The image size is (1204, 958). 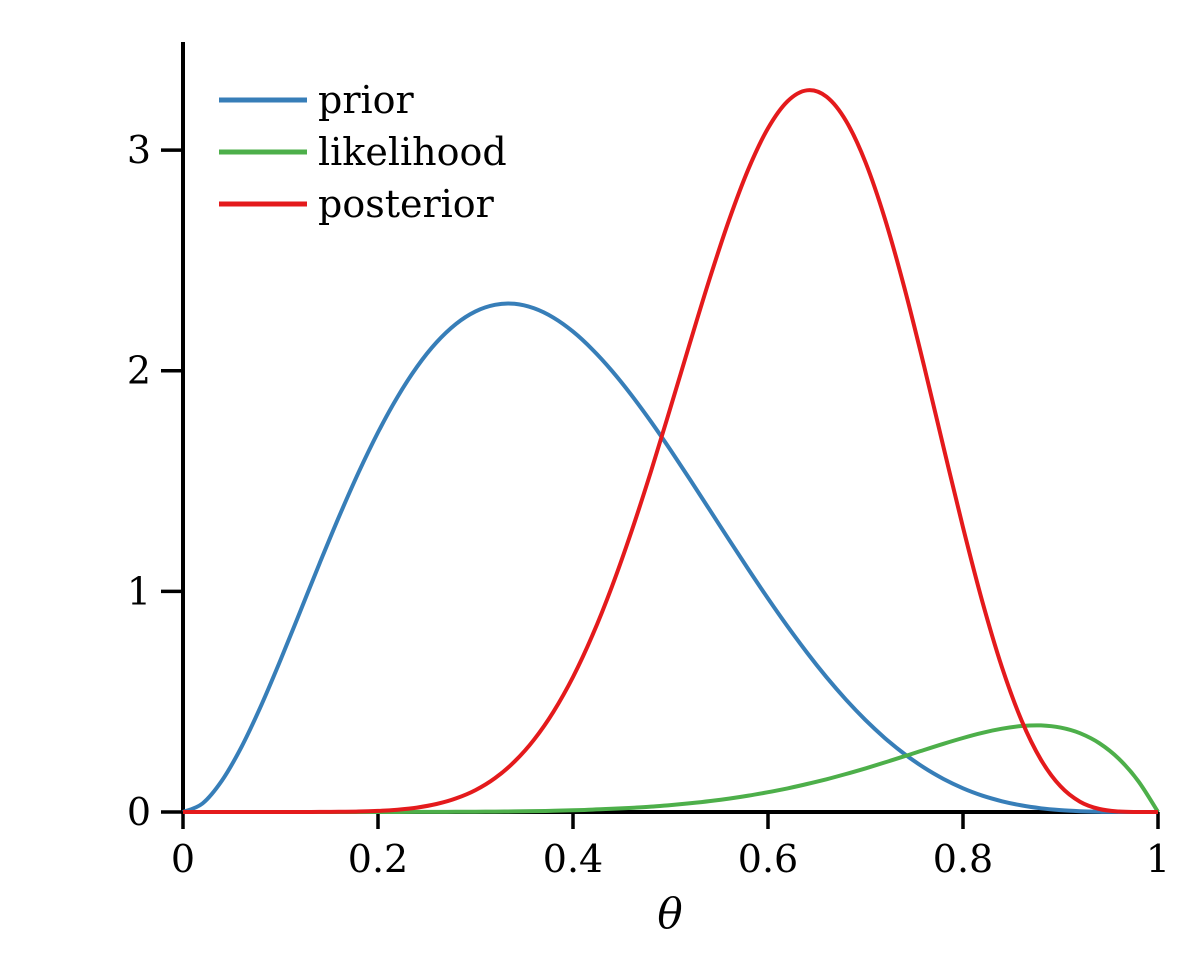 What do you see at coordinates (366, 100) in the screenshot?
I see `legend-label-prior: prior` at bounding box center [366, 100].